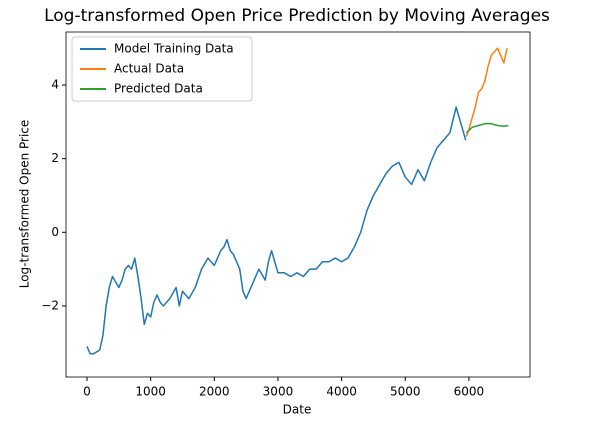  I want to click on x-tick-label: 4000, so click(341, 392).